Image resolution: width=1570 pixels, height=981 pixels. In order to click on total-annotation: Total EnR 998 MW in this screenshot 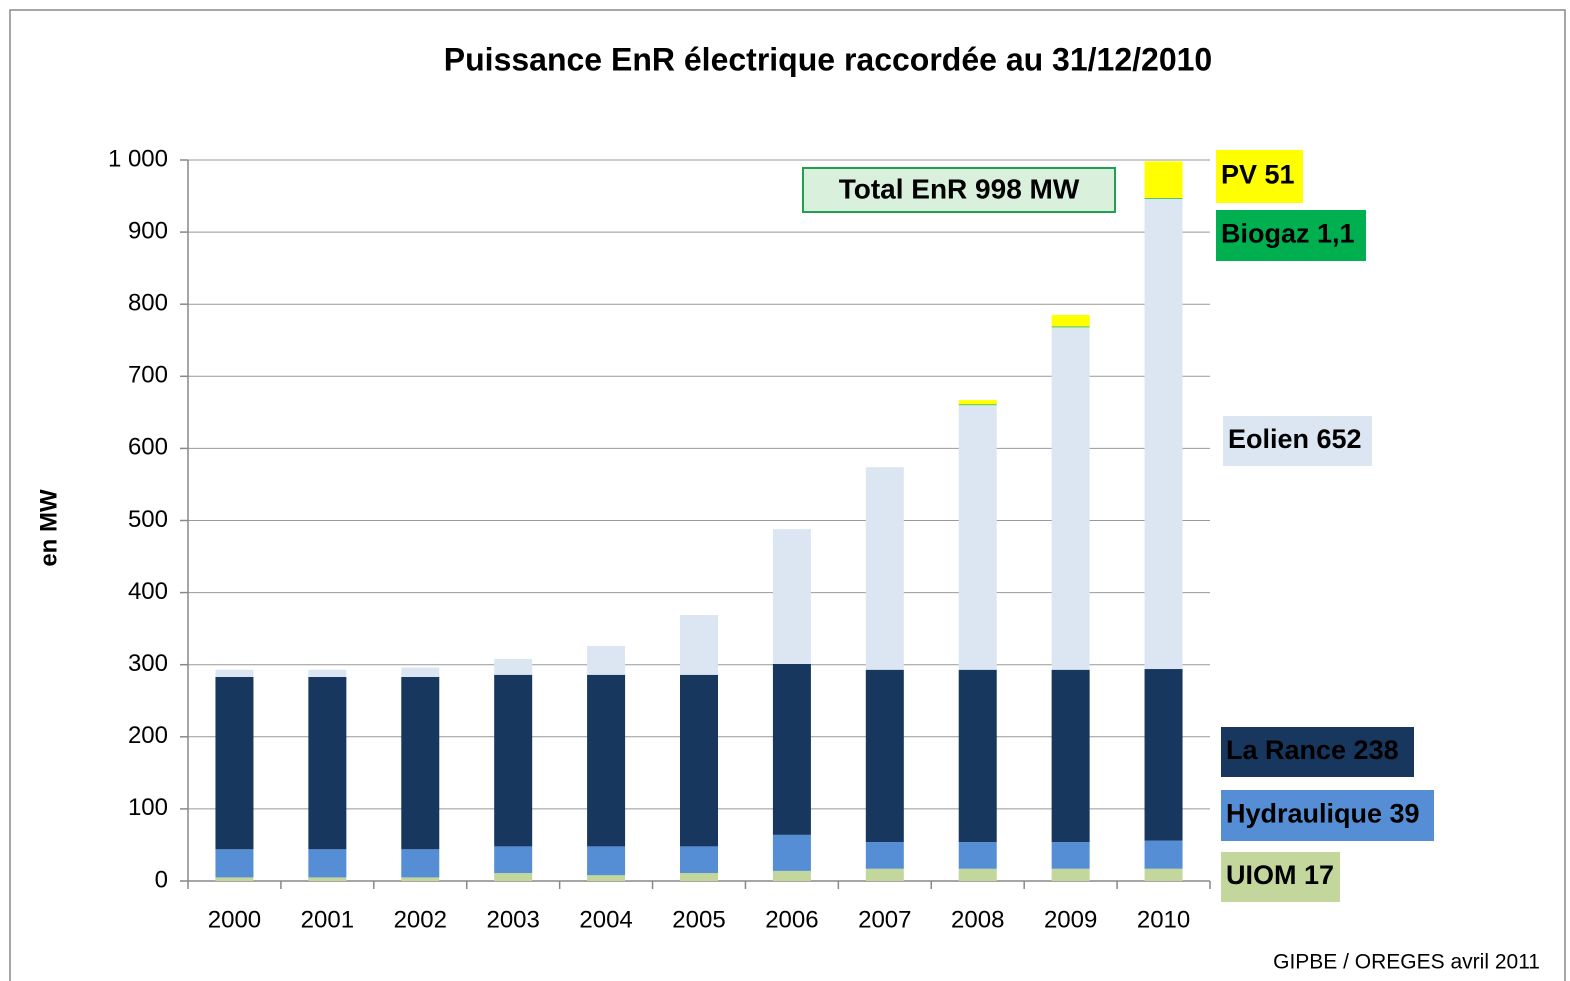, I will do `click(959, 188)`.